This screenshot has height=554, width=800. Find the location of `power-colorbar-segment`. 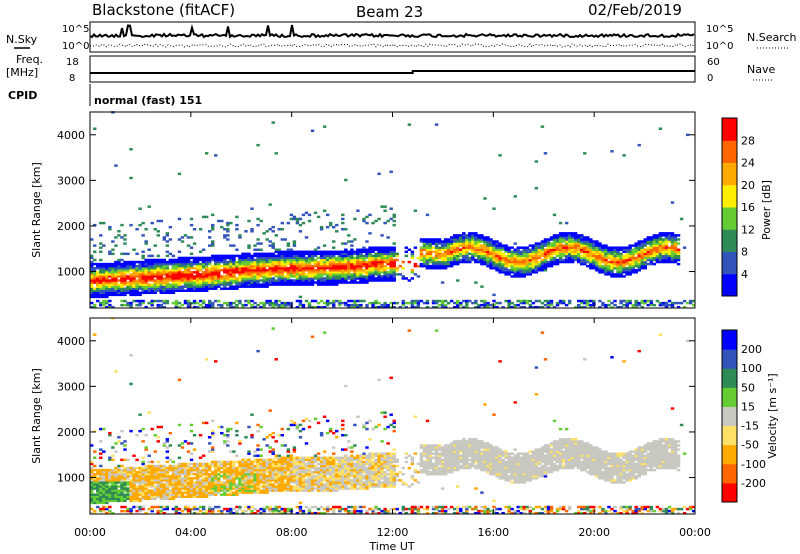

power-colorbar-segment is located at coordinates (729, 196).